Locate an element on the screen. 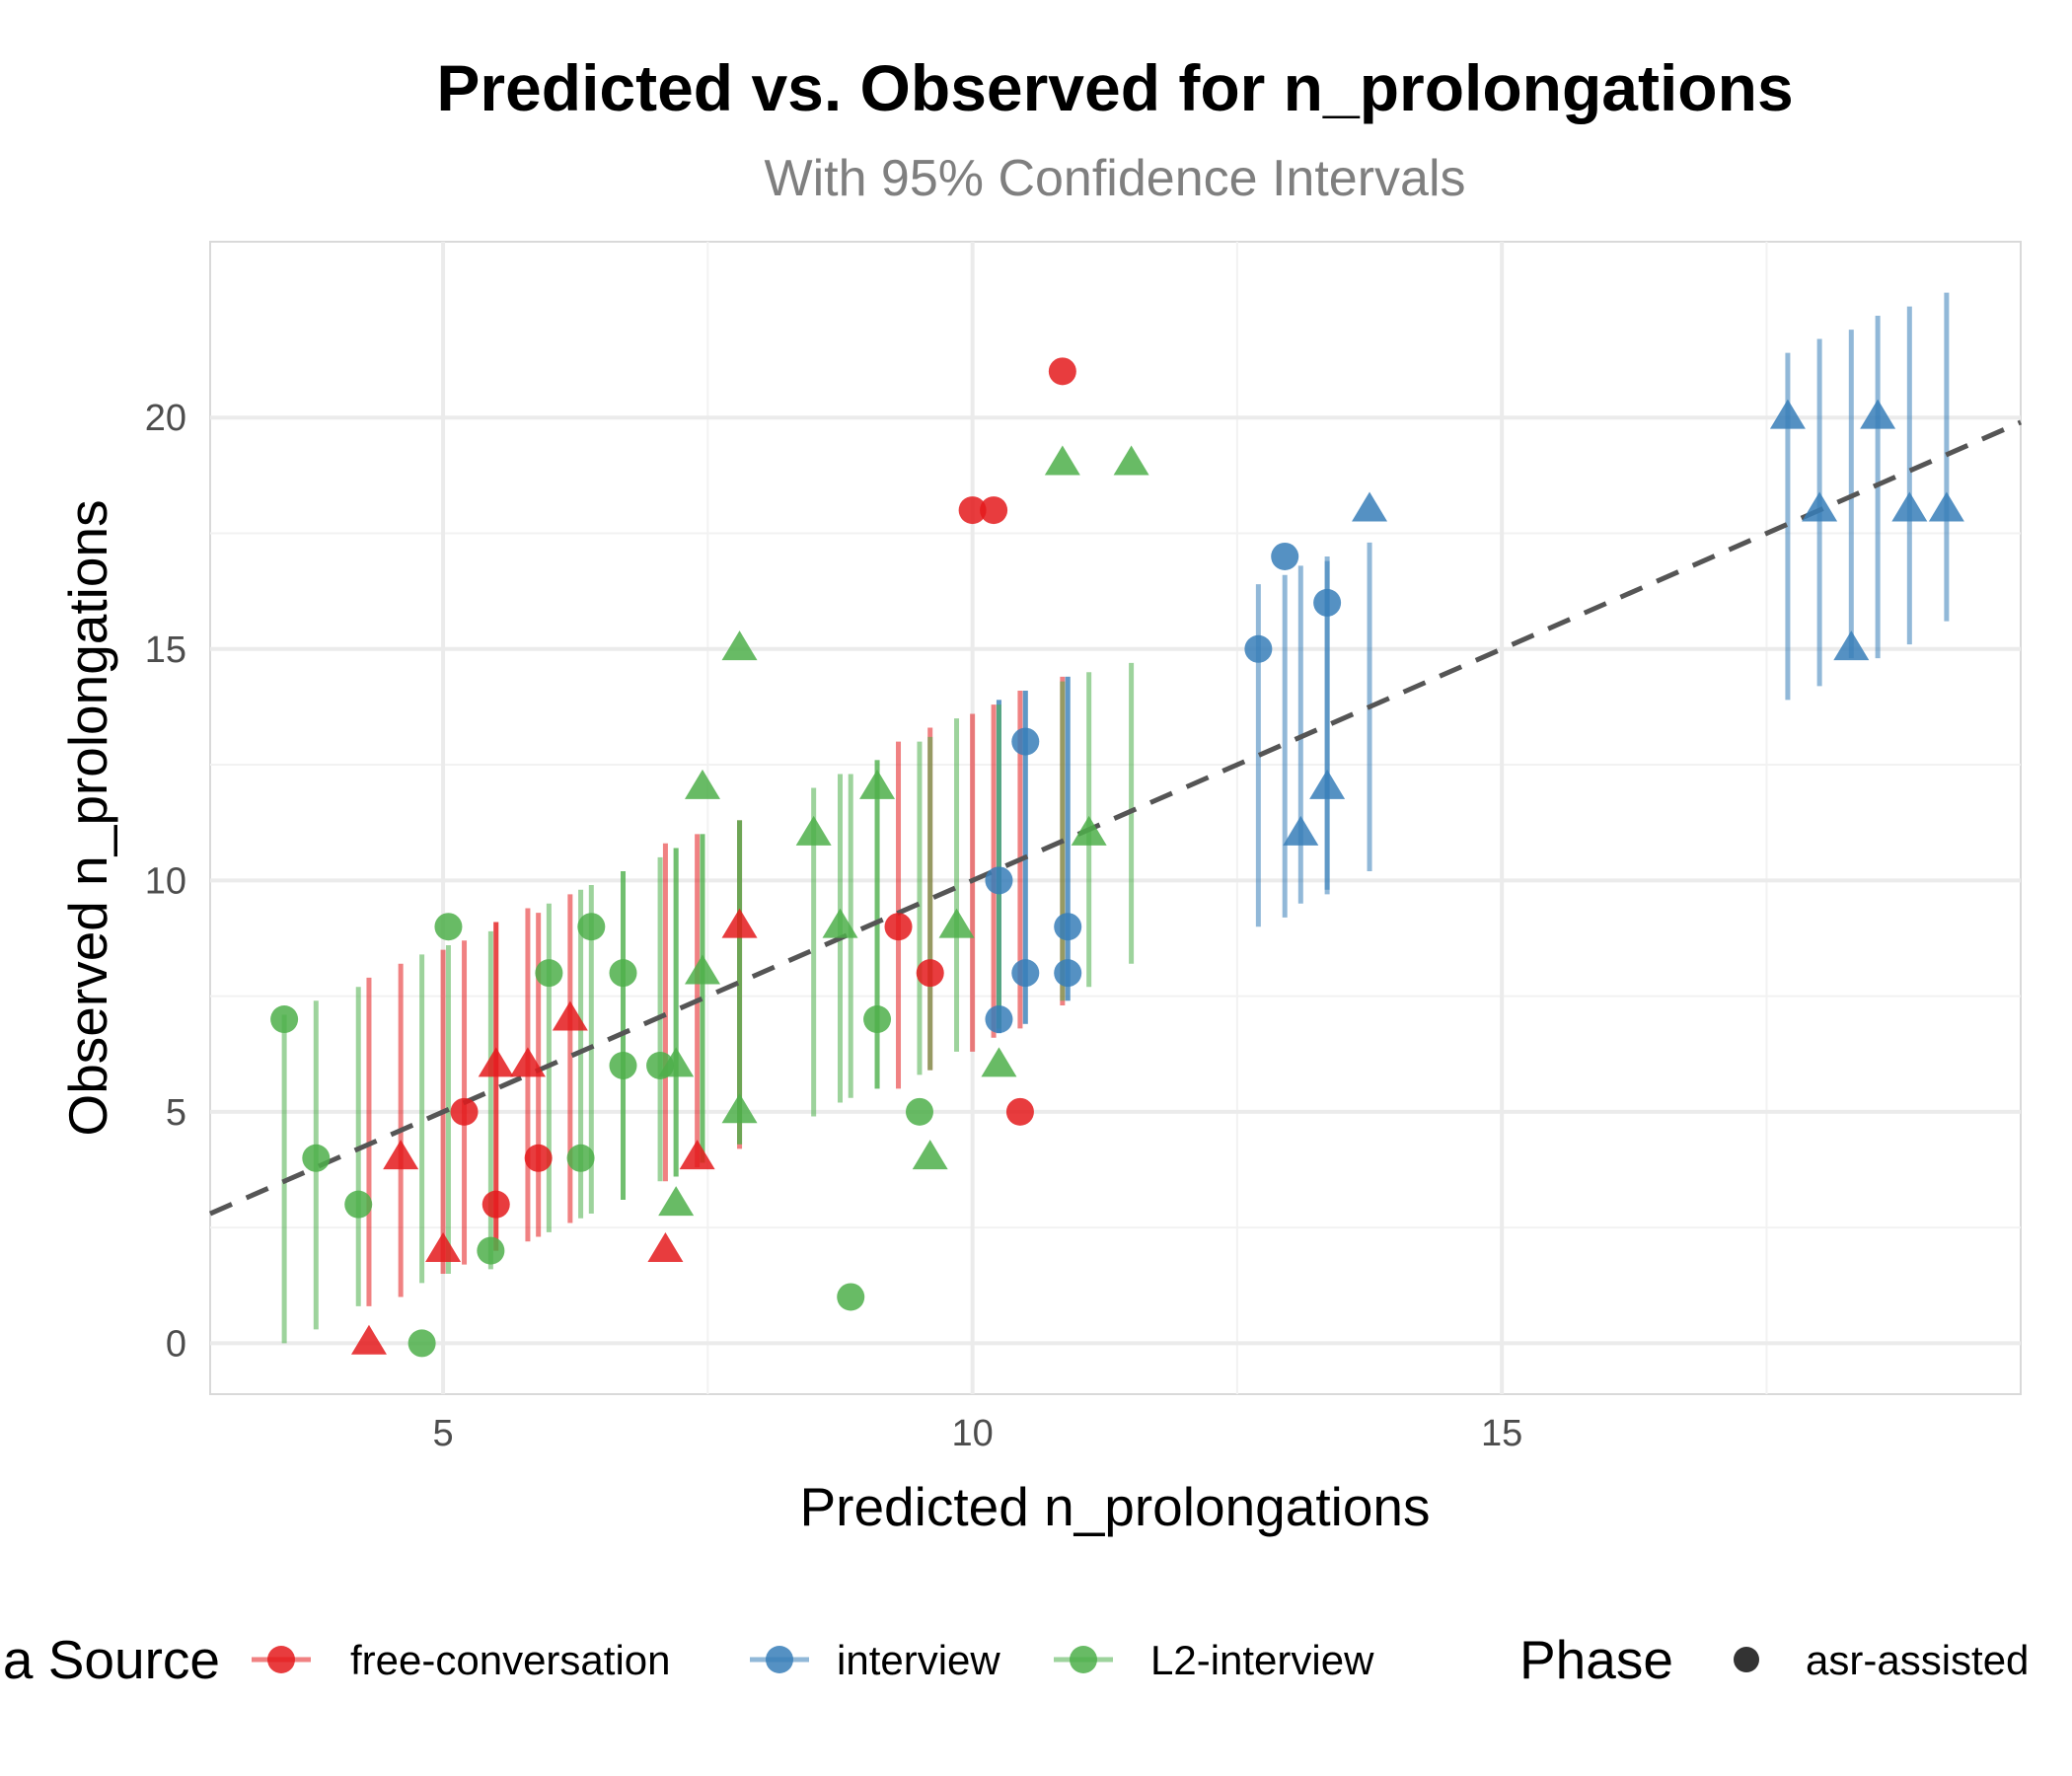  x-axis-title: Predicted n_prolongations is located at coordinates (1114, 1506).